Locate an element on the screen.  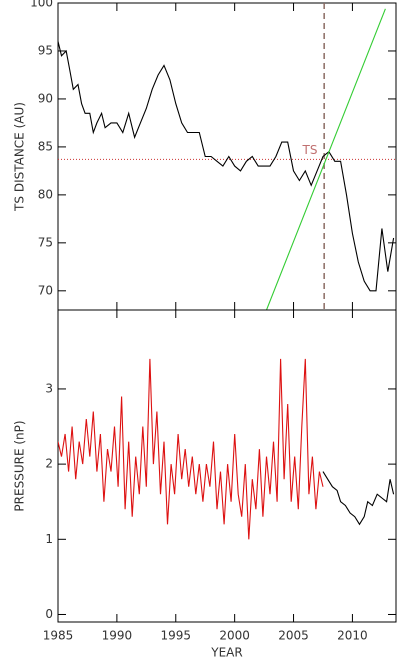
x-tick-label: 1995 is located at coordinates (175, 636).